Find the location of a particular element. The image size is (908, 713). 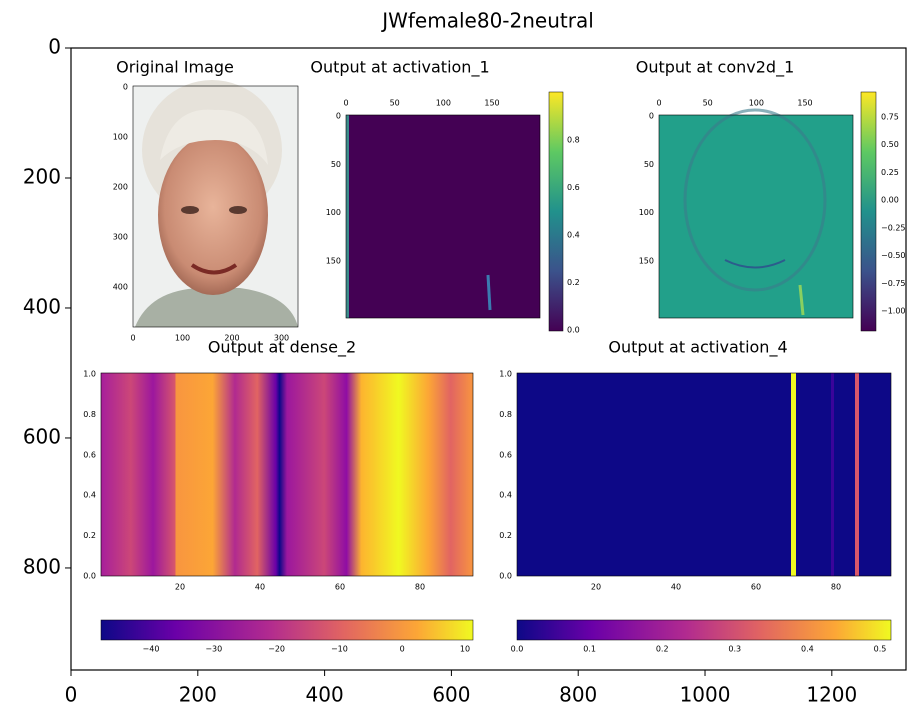

activation1-image is located at coordinates (455, 211).